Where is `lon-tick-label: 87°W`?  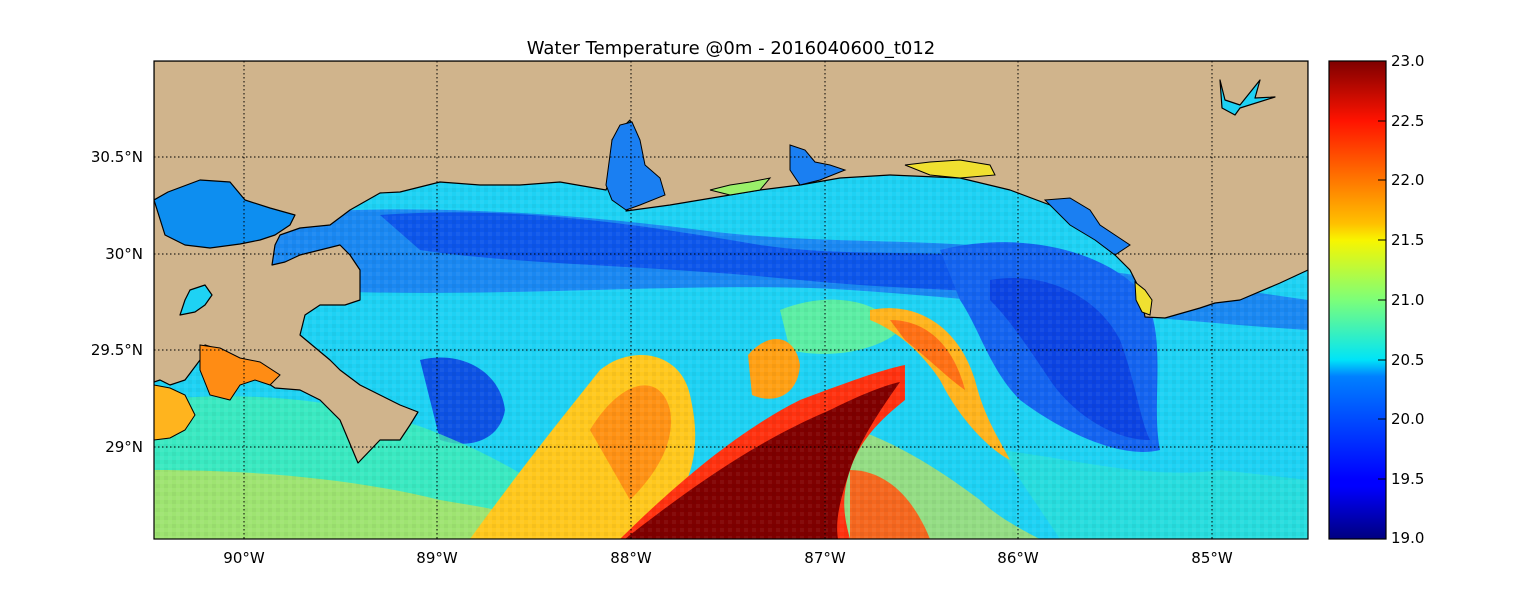 lon-tick-label: 87°W is located at coordinates (825, 558).